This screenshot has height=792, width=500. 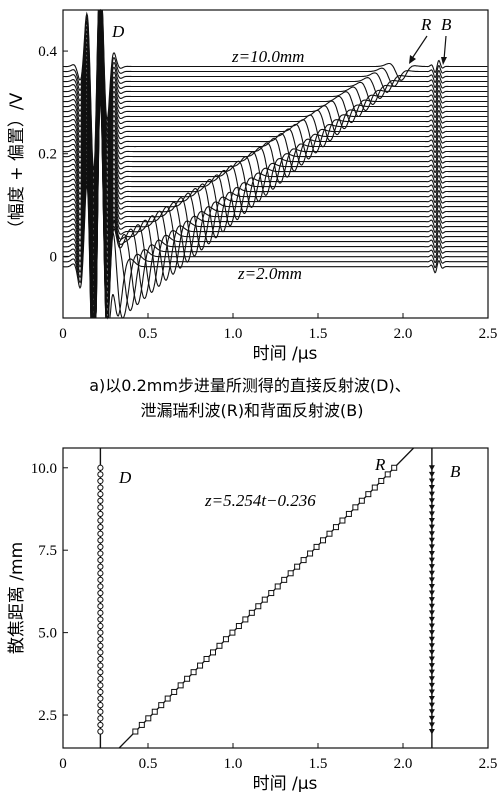 What do you see at coordinates (47, 634) in the screenshot?
I see `b-y-tick-label: 5.0` at bounding box center [47, 634].